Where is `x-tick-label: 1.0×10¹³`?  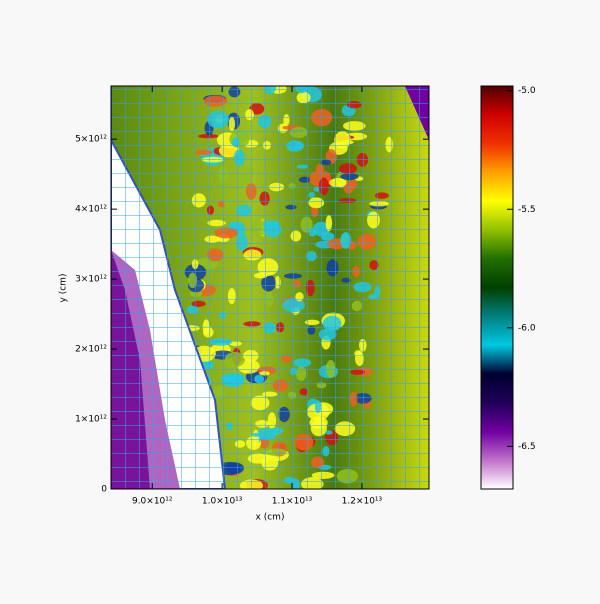 x-tick-label: 1.0×10¹³ is located at coordinates (222, 502).